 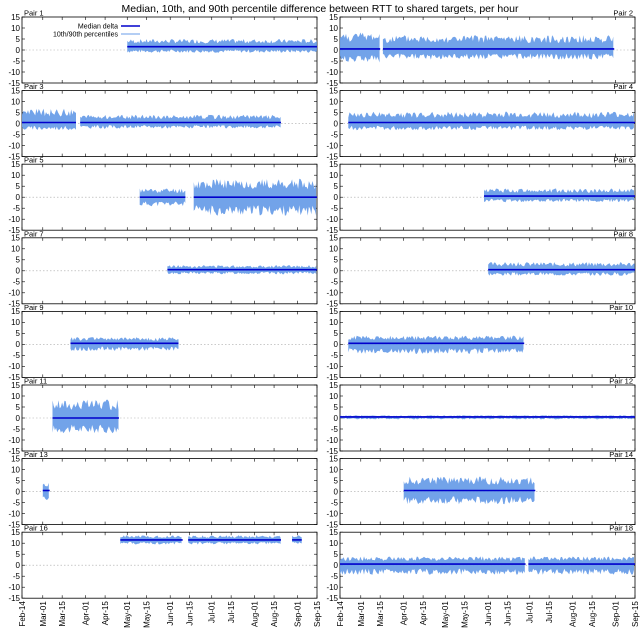 I want to click on panel-label: Pair 16, so click(x=36, y=528).